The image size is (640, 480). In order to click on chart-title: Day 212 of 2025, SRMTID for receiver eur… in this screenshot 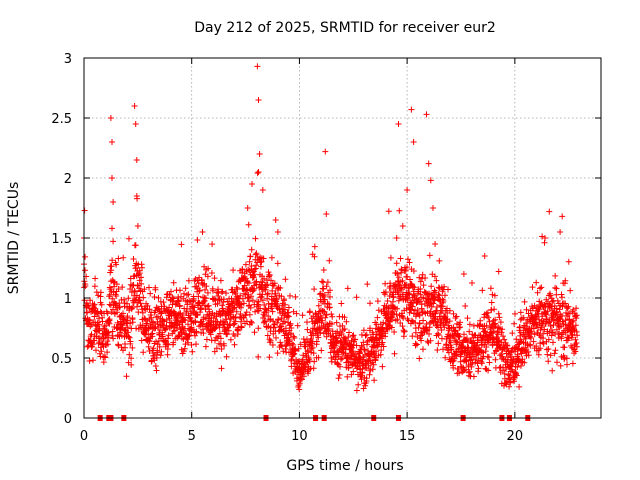, I will do `click(345, 28)`.